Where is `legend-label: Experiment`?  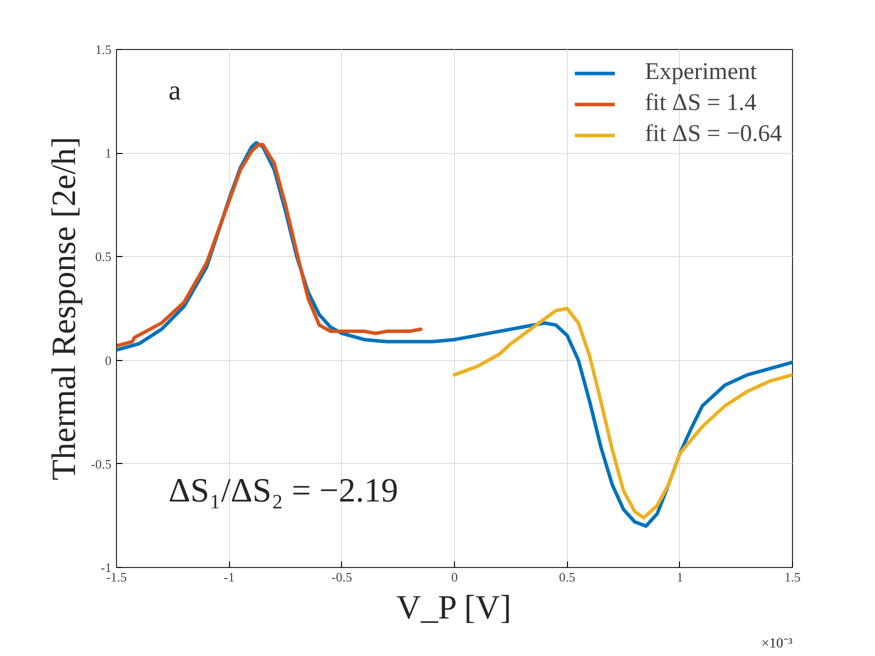 legend-label: Experiment is located at coordinates (700, 72).